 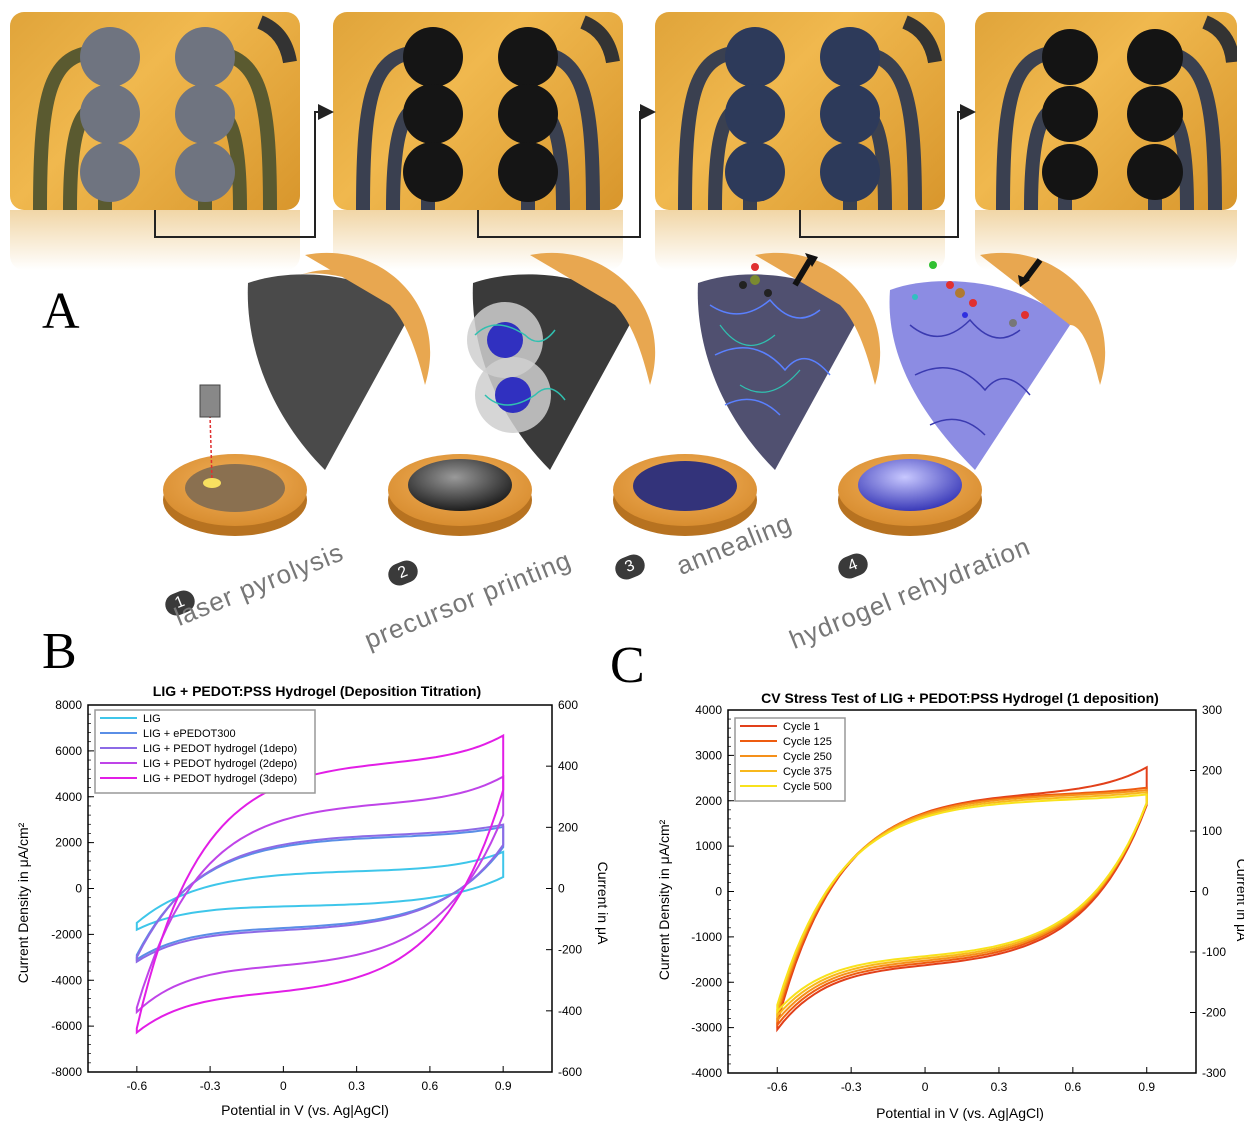 What do you see at coordinates (807, 757) in the screenshot?
I see `legend-entry: Cycle 250` at bounding box center [807, 757].